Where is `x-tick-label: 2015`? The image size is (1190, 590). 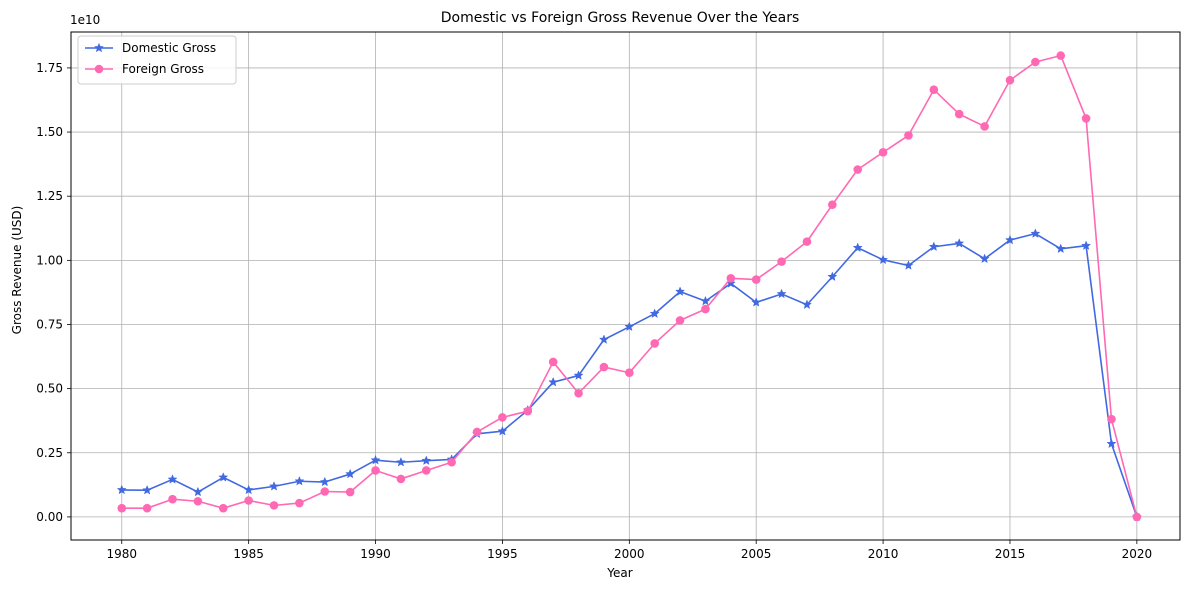 x-tick-label: 2015 is located at coordinates (1010, 554).